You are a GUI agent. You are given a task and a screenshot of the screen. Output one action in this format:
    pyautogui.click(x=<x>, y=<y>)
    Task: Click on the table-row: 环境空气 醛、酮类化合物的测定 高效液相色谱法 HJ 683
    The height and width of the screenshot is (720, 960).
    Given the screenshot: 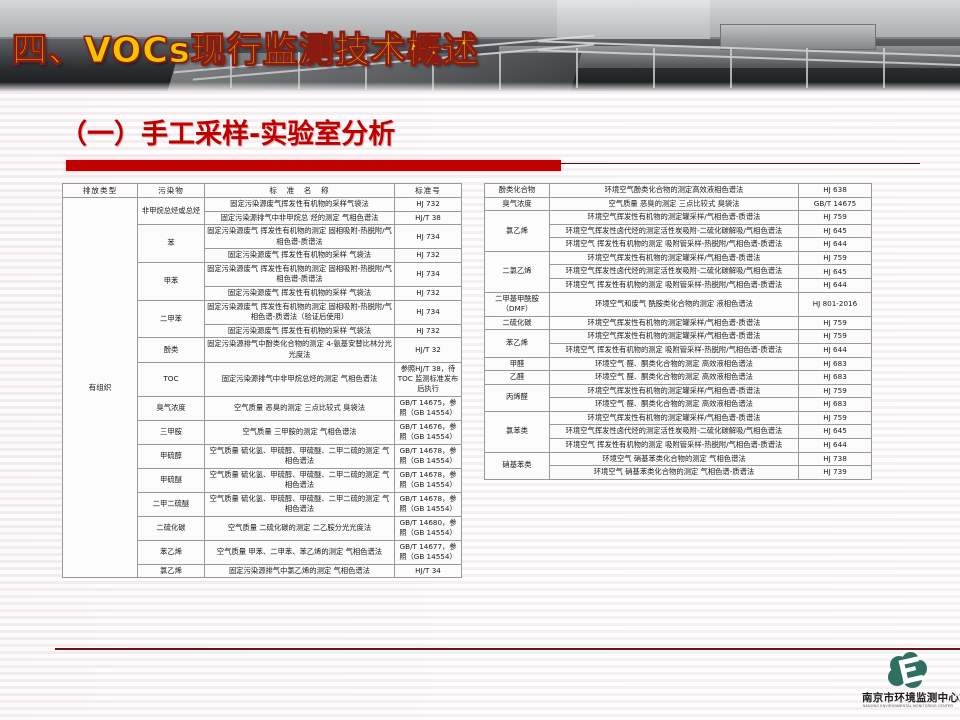 What is the action you would take?
    pyautogui.click(x=678, y=404)
    